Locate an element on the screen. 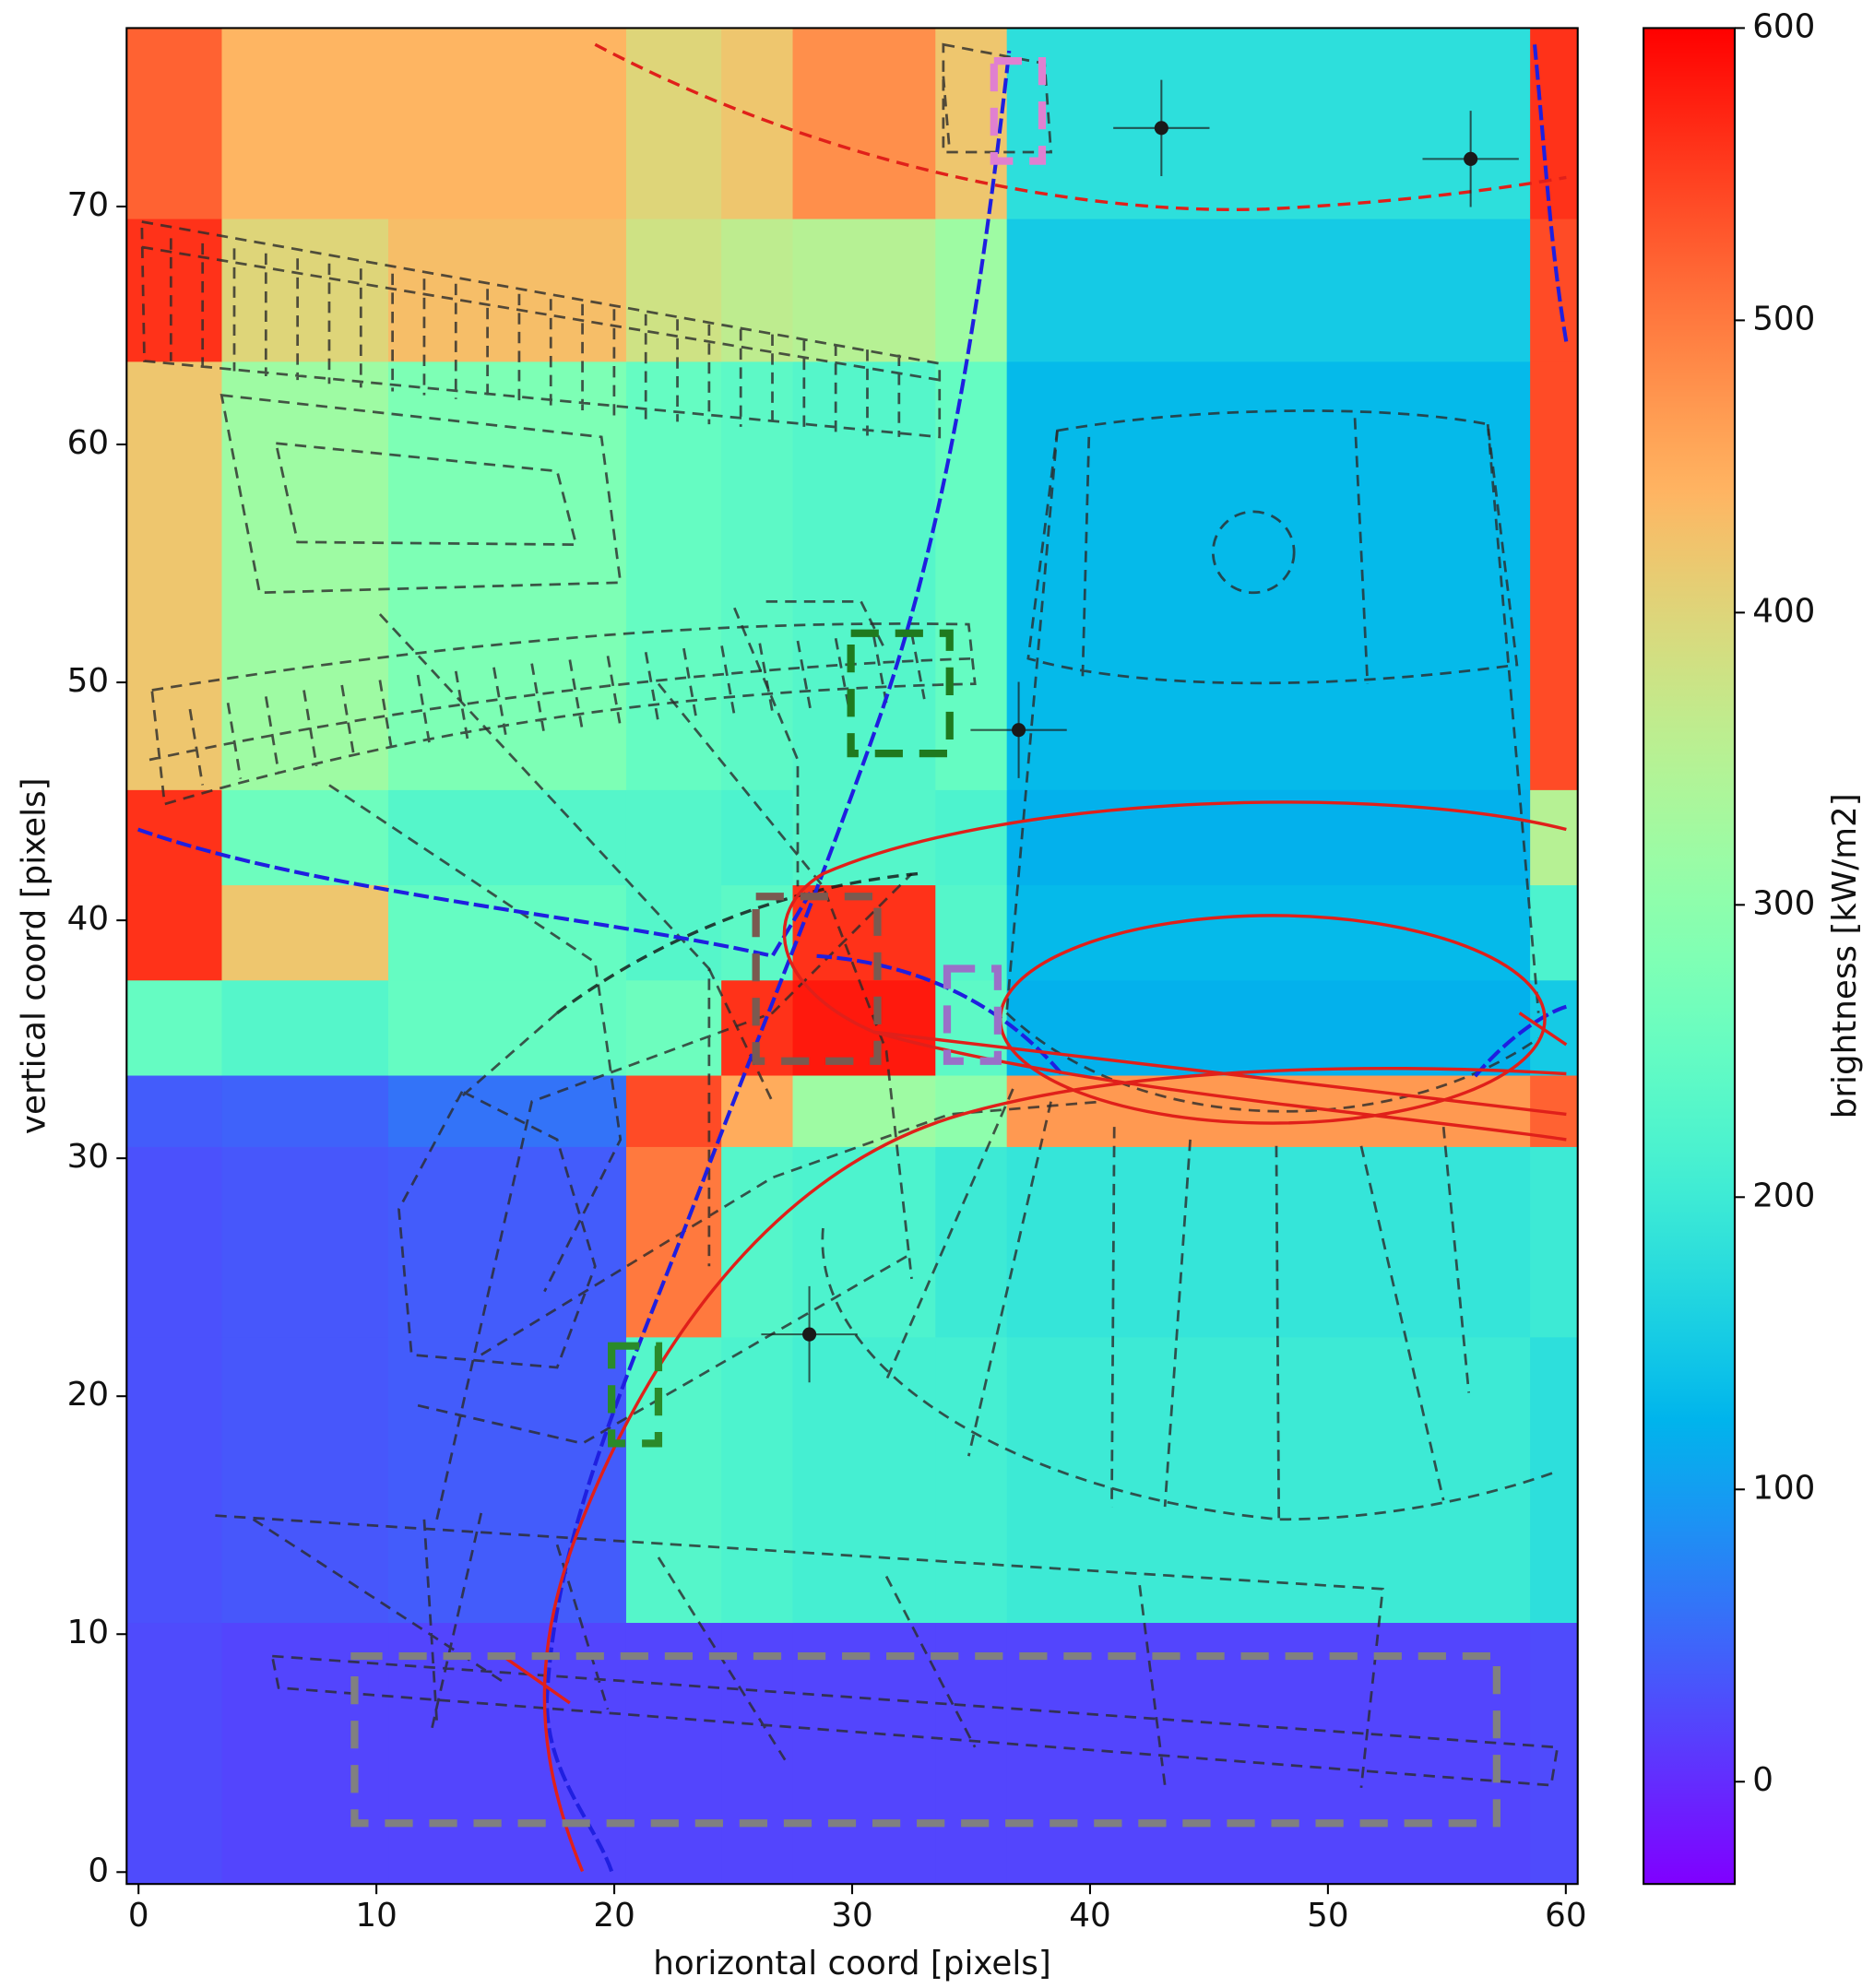  y-tick-label: 20 is located at coordinates (88, 1395).